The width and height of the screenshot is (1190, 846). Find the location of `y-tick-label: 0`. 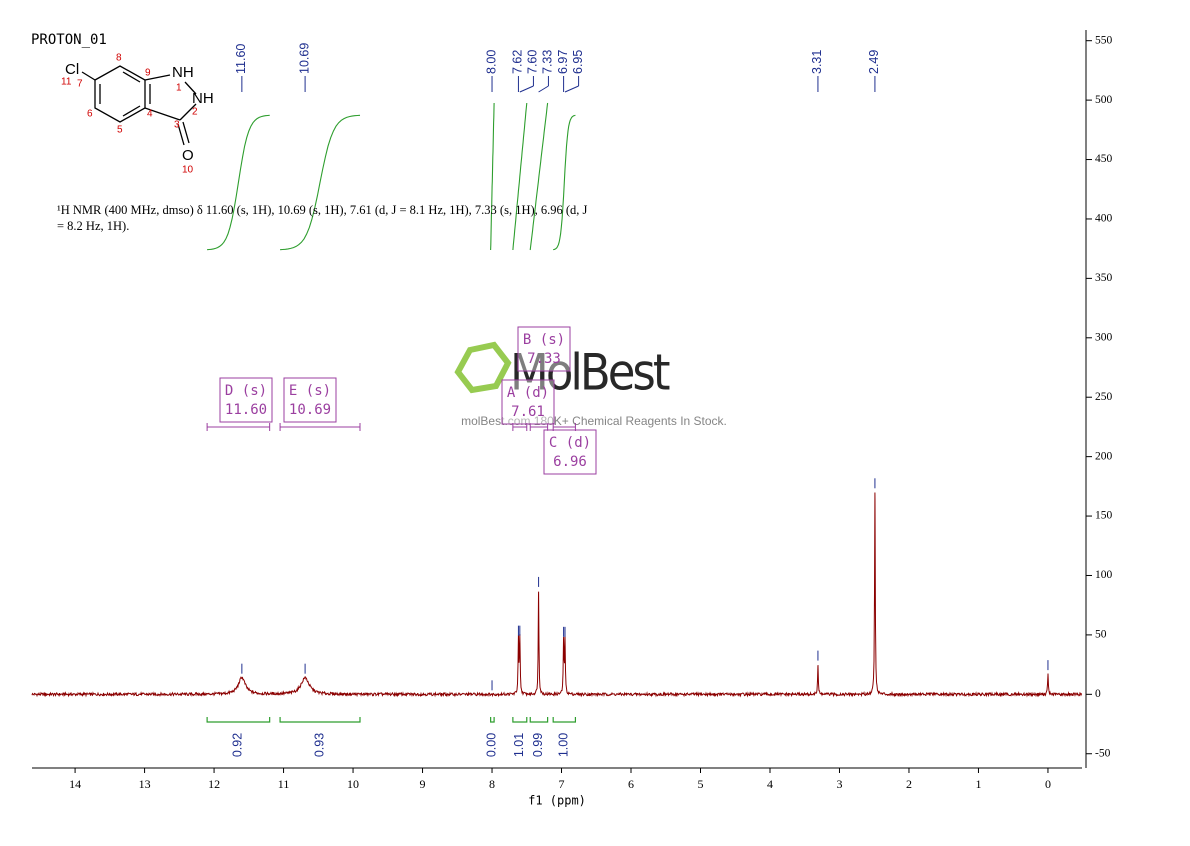

y-tick-label: 0 is located at coordinates (1098, 694).